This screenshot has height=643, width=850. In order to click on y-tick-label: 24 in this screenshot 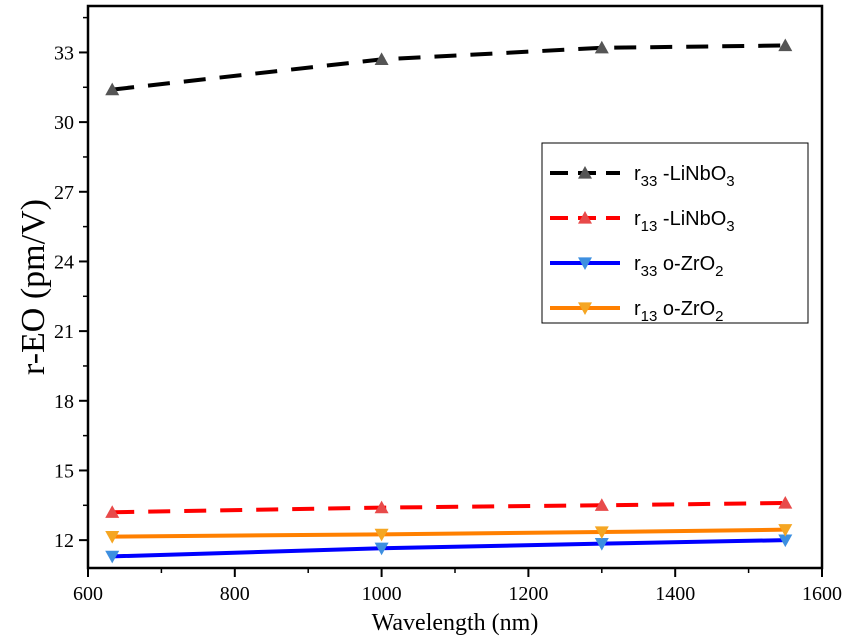, I will do `click(64, 262)`.